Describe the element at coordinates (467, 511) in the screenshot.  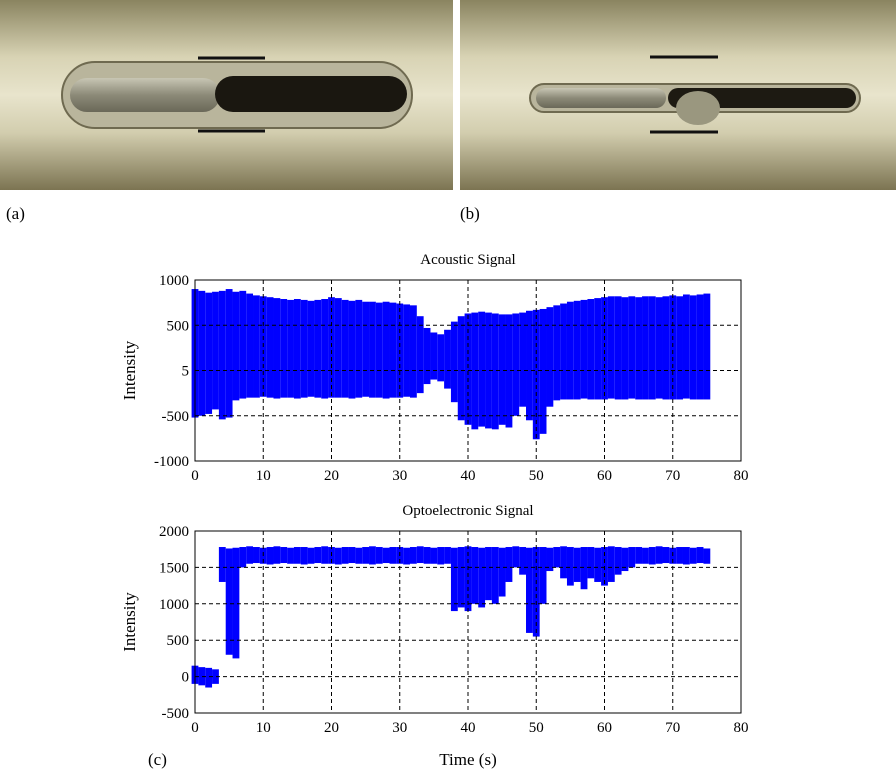
I see `chart-title: Optoelectronic Signal` at that location.